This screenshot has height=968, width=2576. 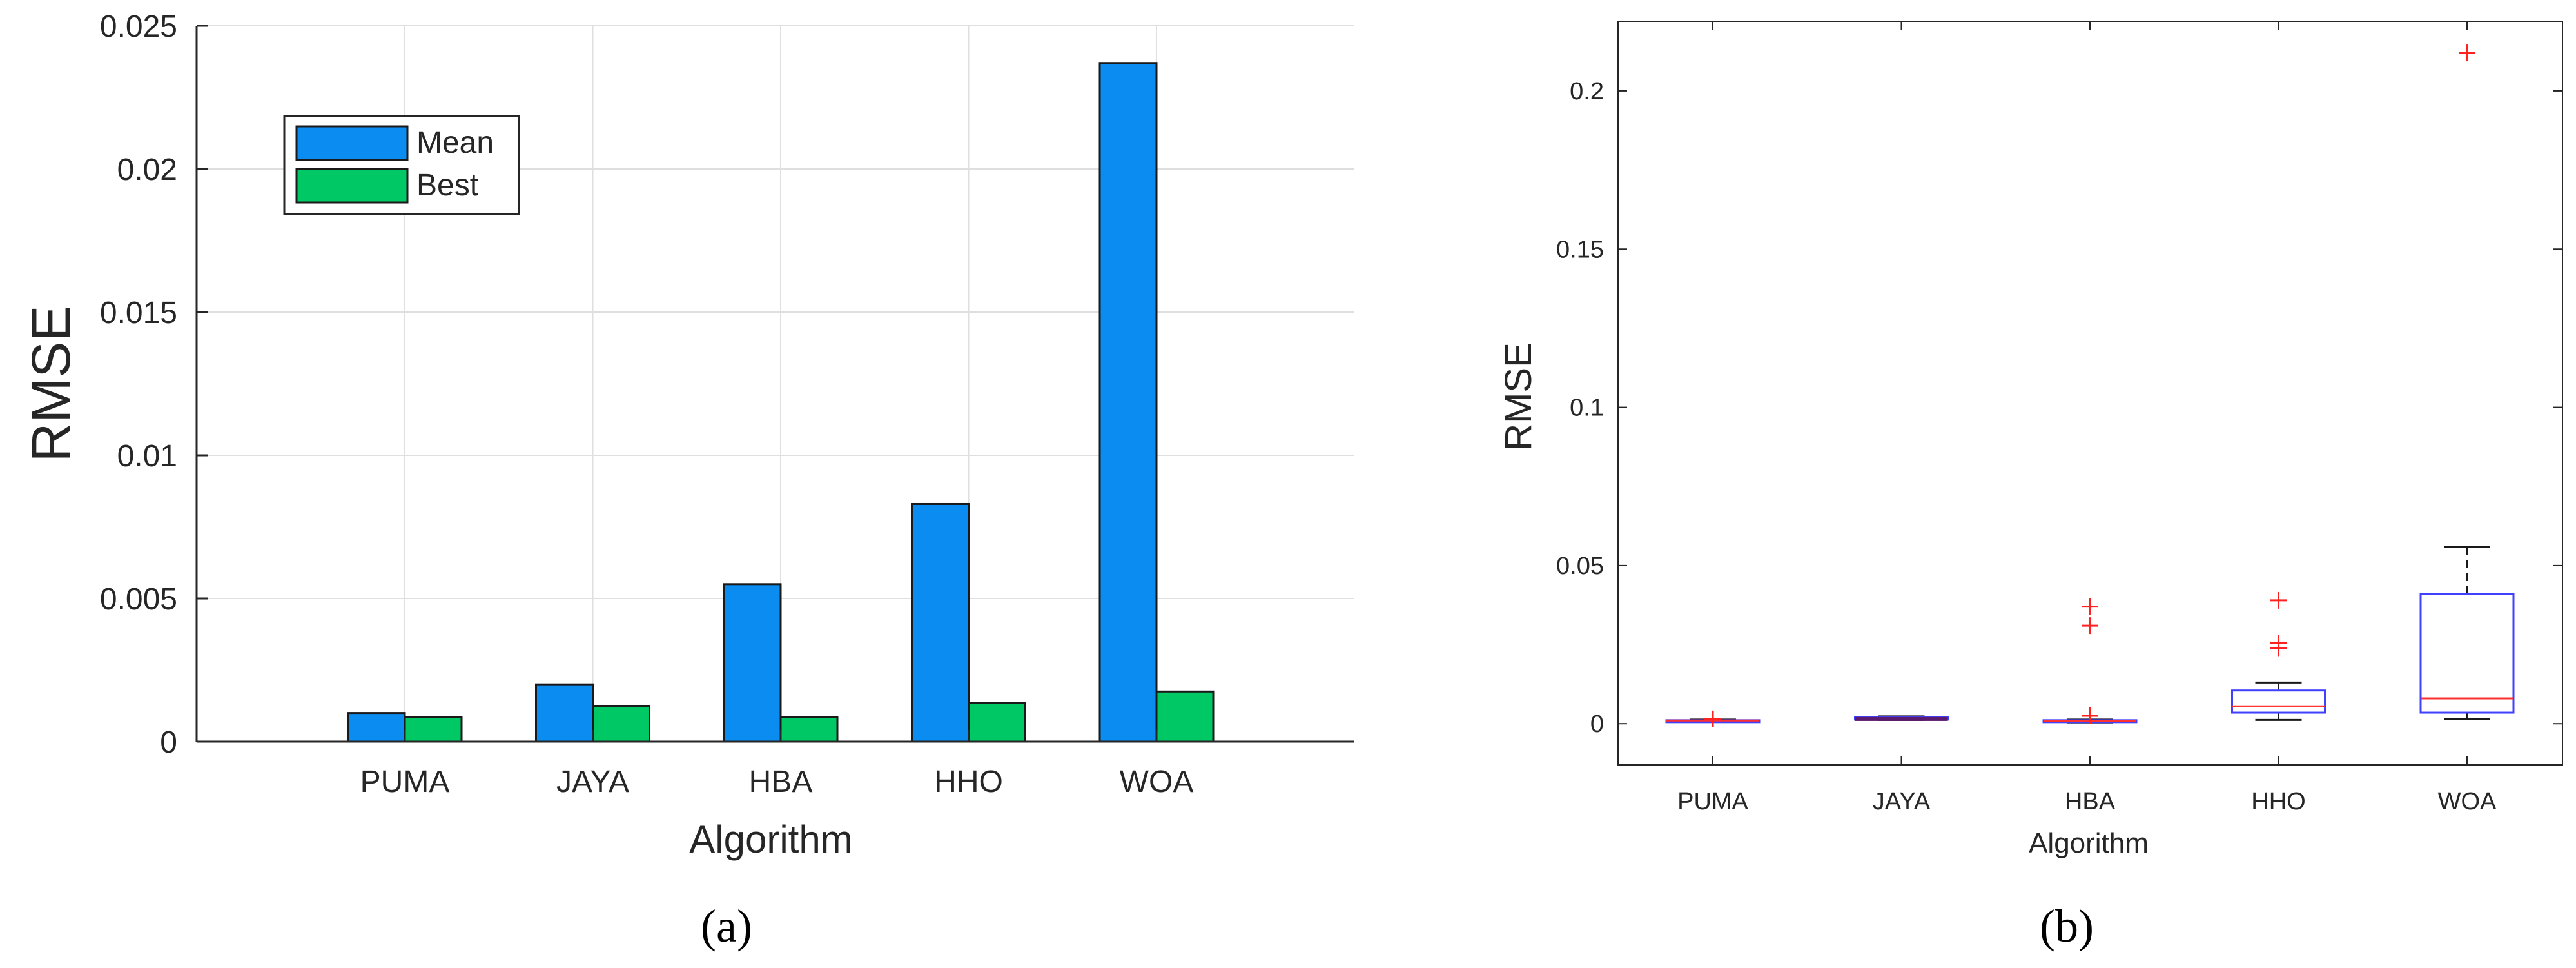 What do you see at coordinates (138, 599) in the screenshot?
I see `y-tick-label: 0.005` at bounding box center [138, 599].